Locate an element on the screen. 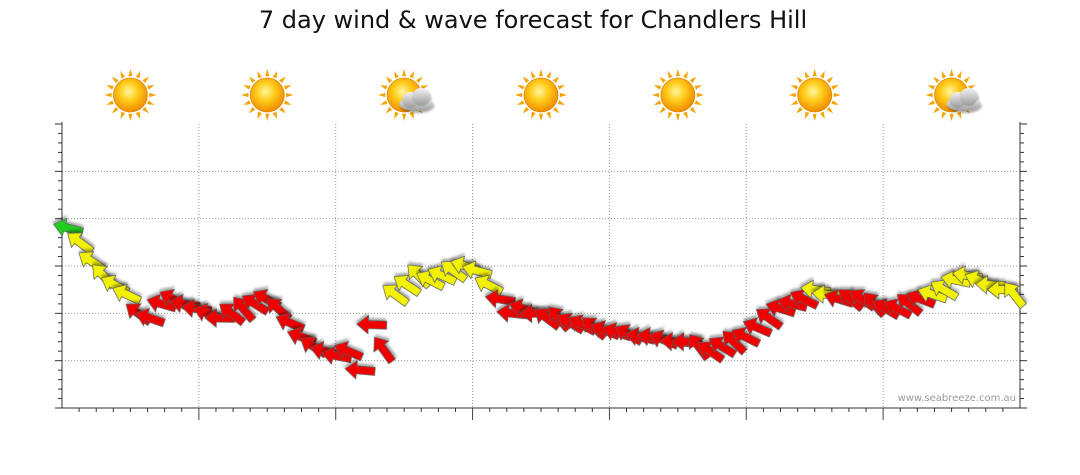 The height and width of the screenshot is (475, 1080). cloud-puff is located at coordinates (968, 97).